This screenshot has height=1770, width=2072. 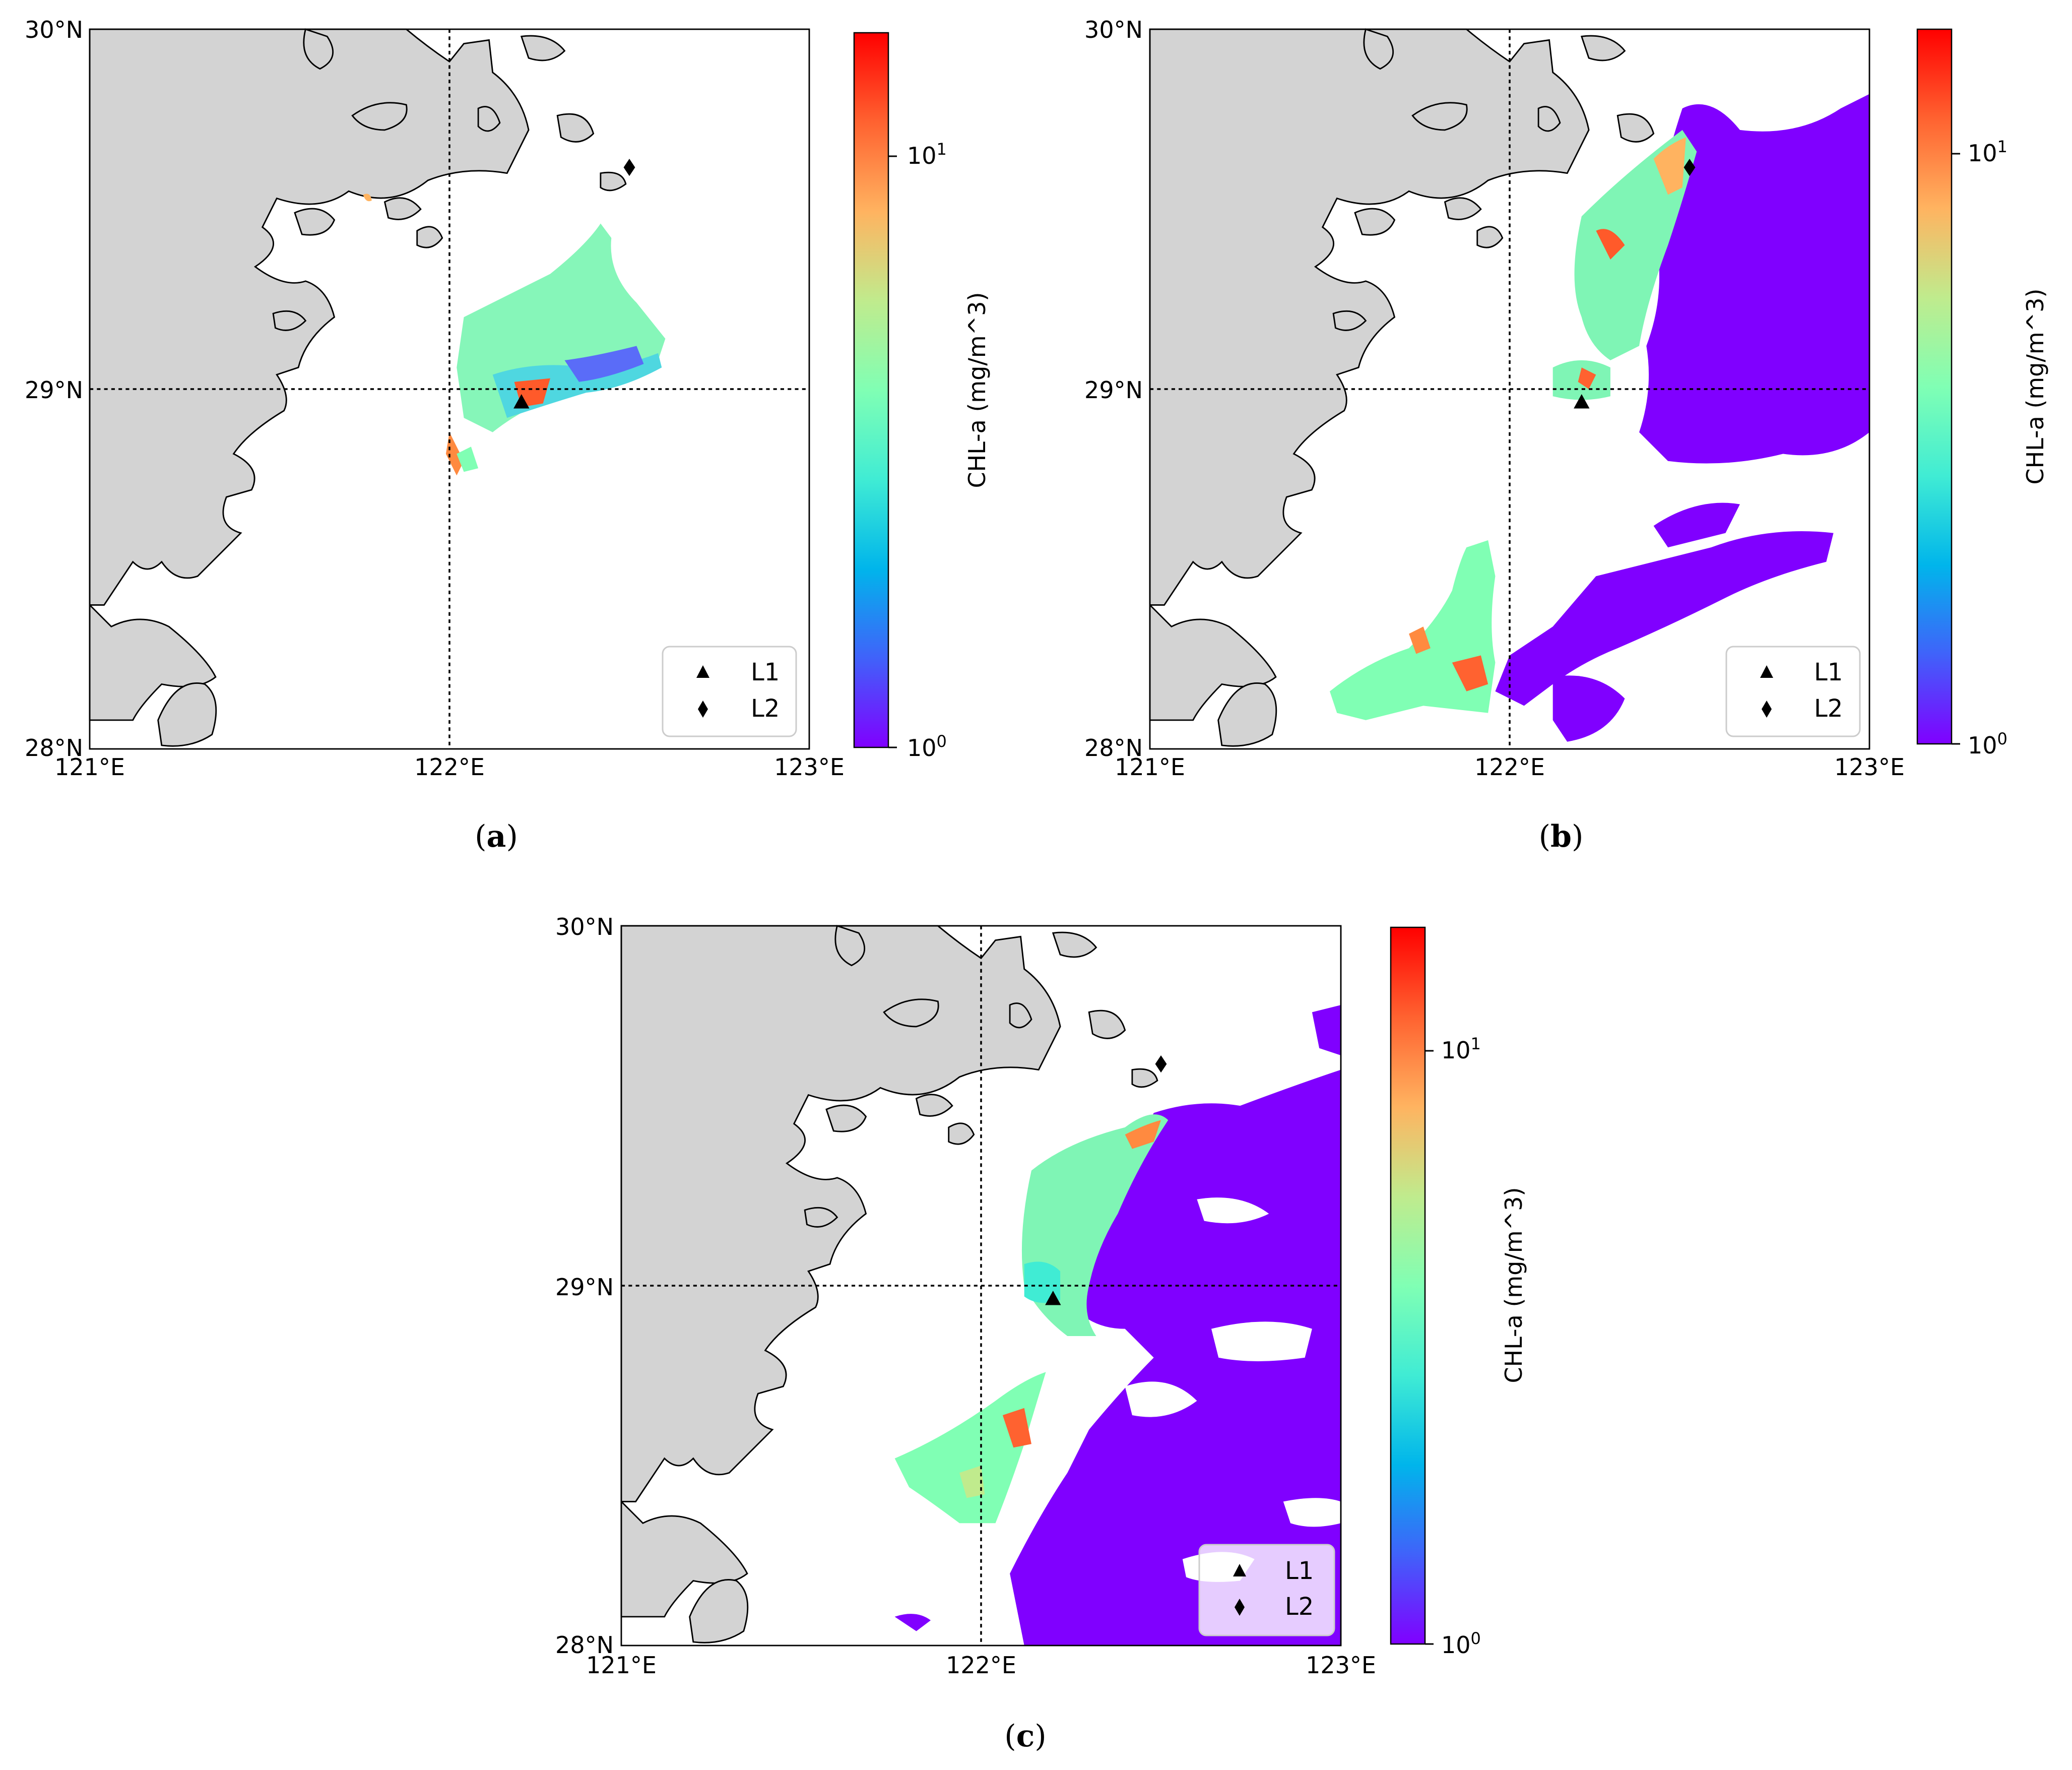 What do you see at coordinates (1025, 1737) in the screenshot?
I see `caption-c: (c)` at bounding box center [1025, 1737].